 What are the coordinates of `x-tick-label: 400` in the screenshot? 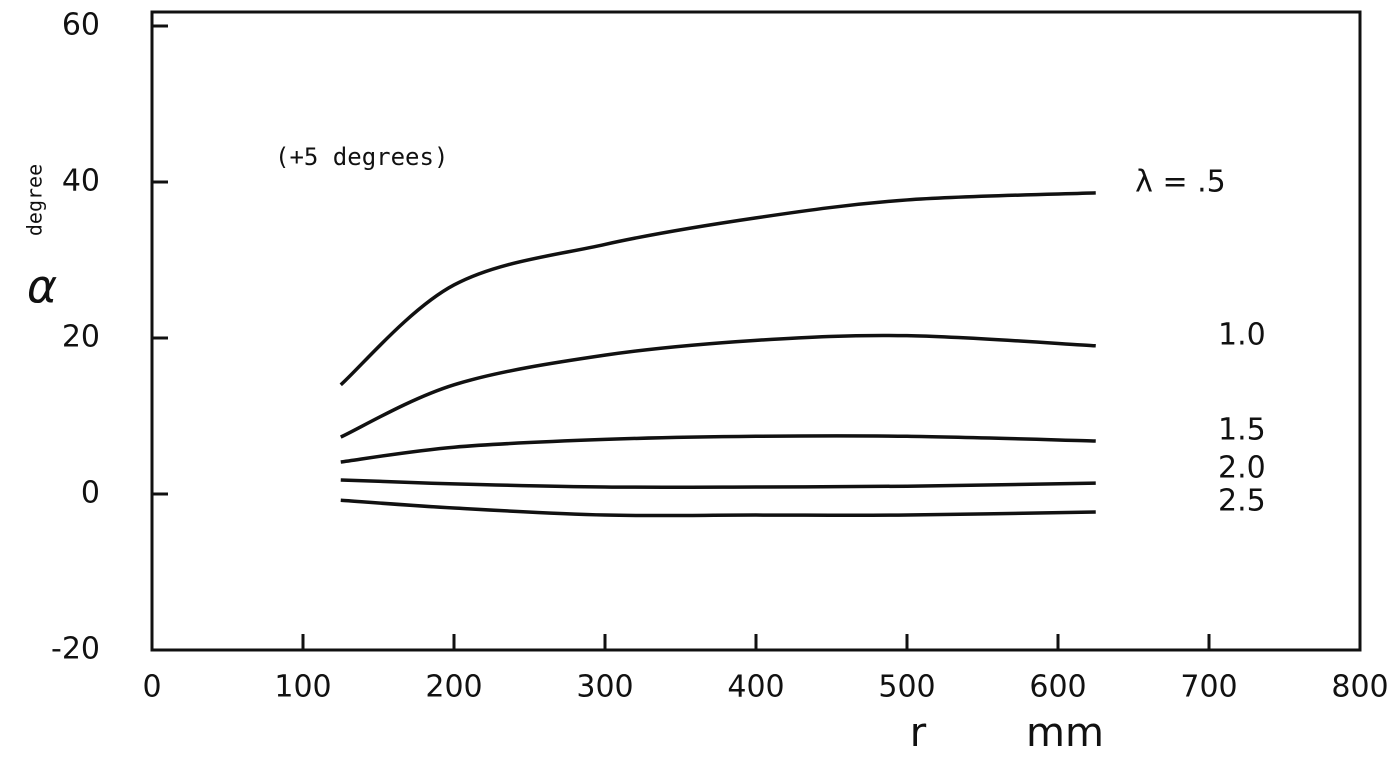 It's located at (755, 687).